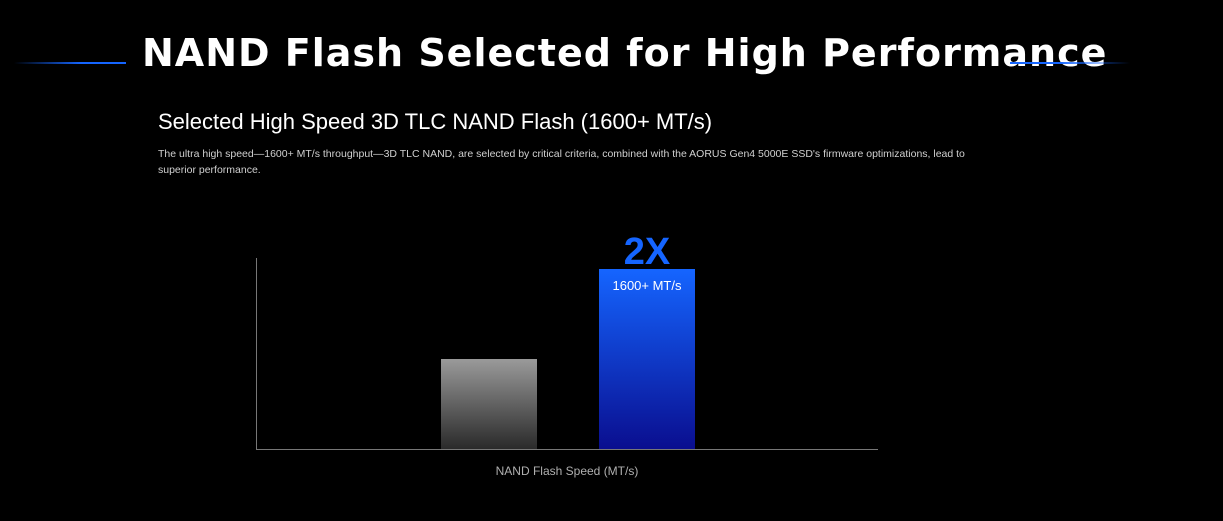 The image size is (1223, 521). Describe the element at coordinates (567, 471) in the screenshot. I see `chart-x-axis-label: NAND Flash Speed (MT/s)` at that location.